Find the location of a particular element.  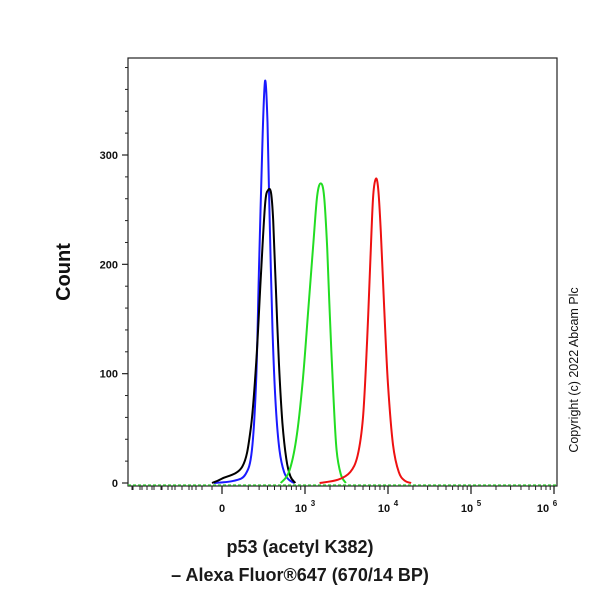

x-tick-exponent: 3 is located at coordinates (313, 503).